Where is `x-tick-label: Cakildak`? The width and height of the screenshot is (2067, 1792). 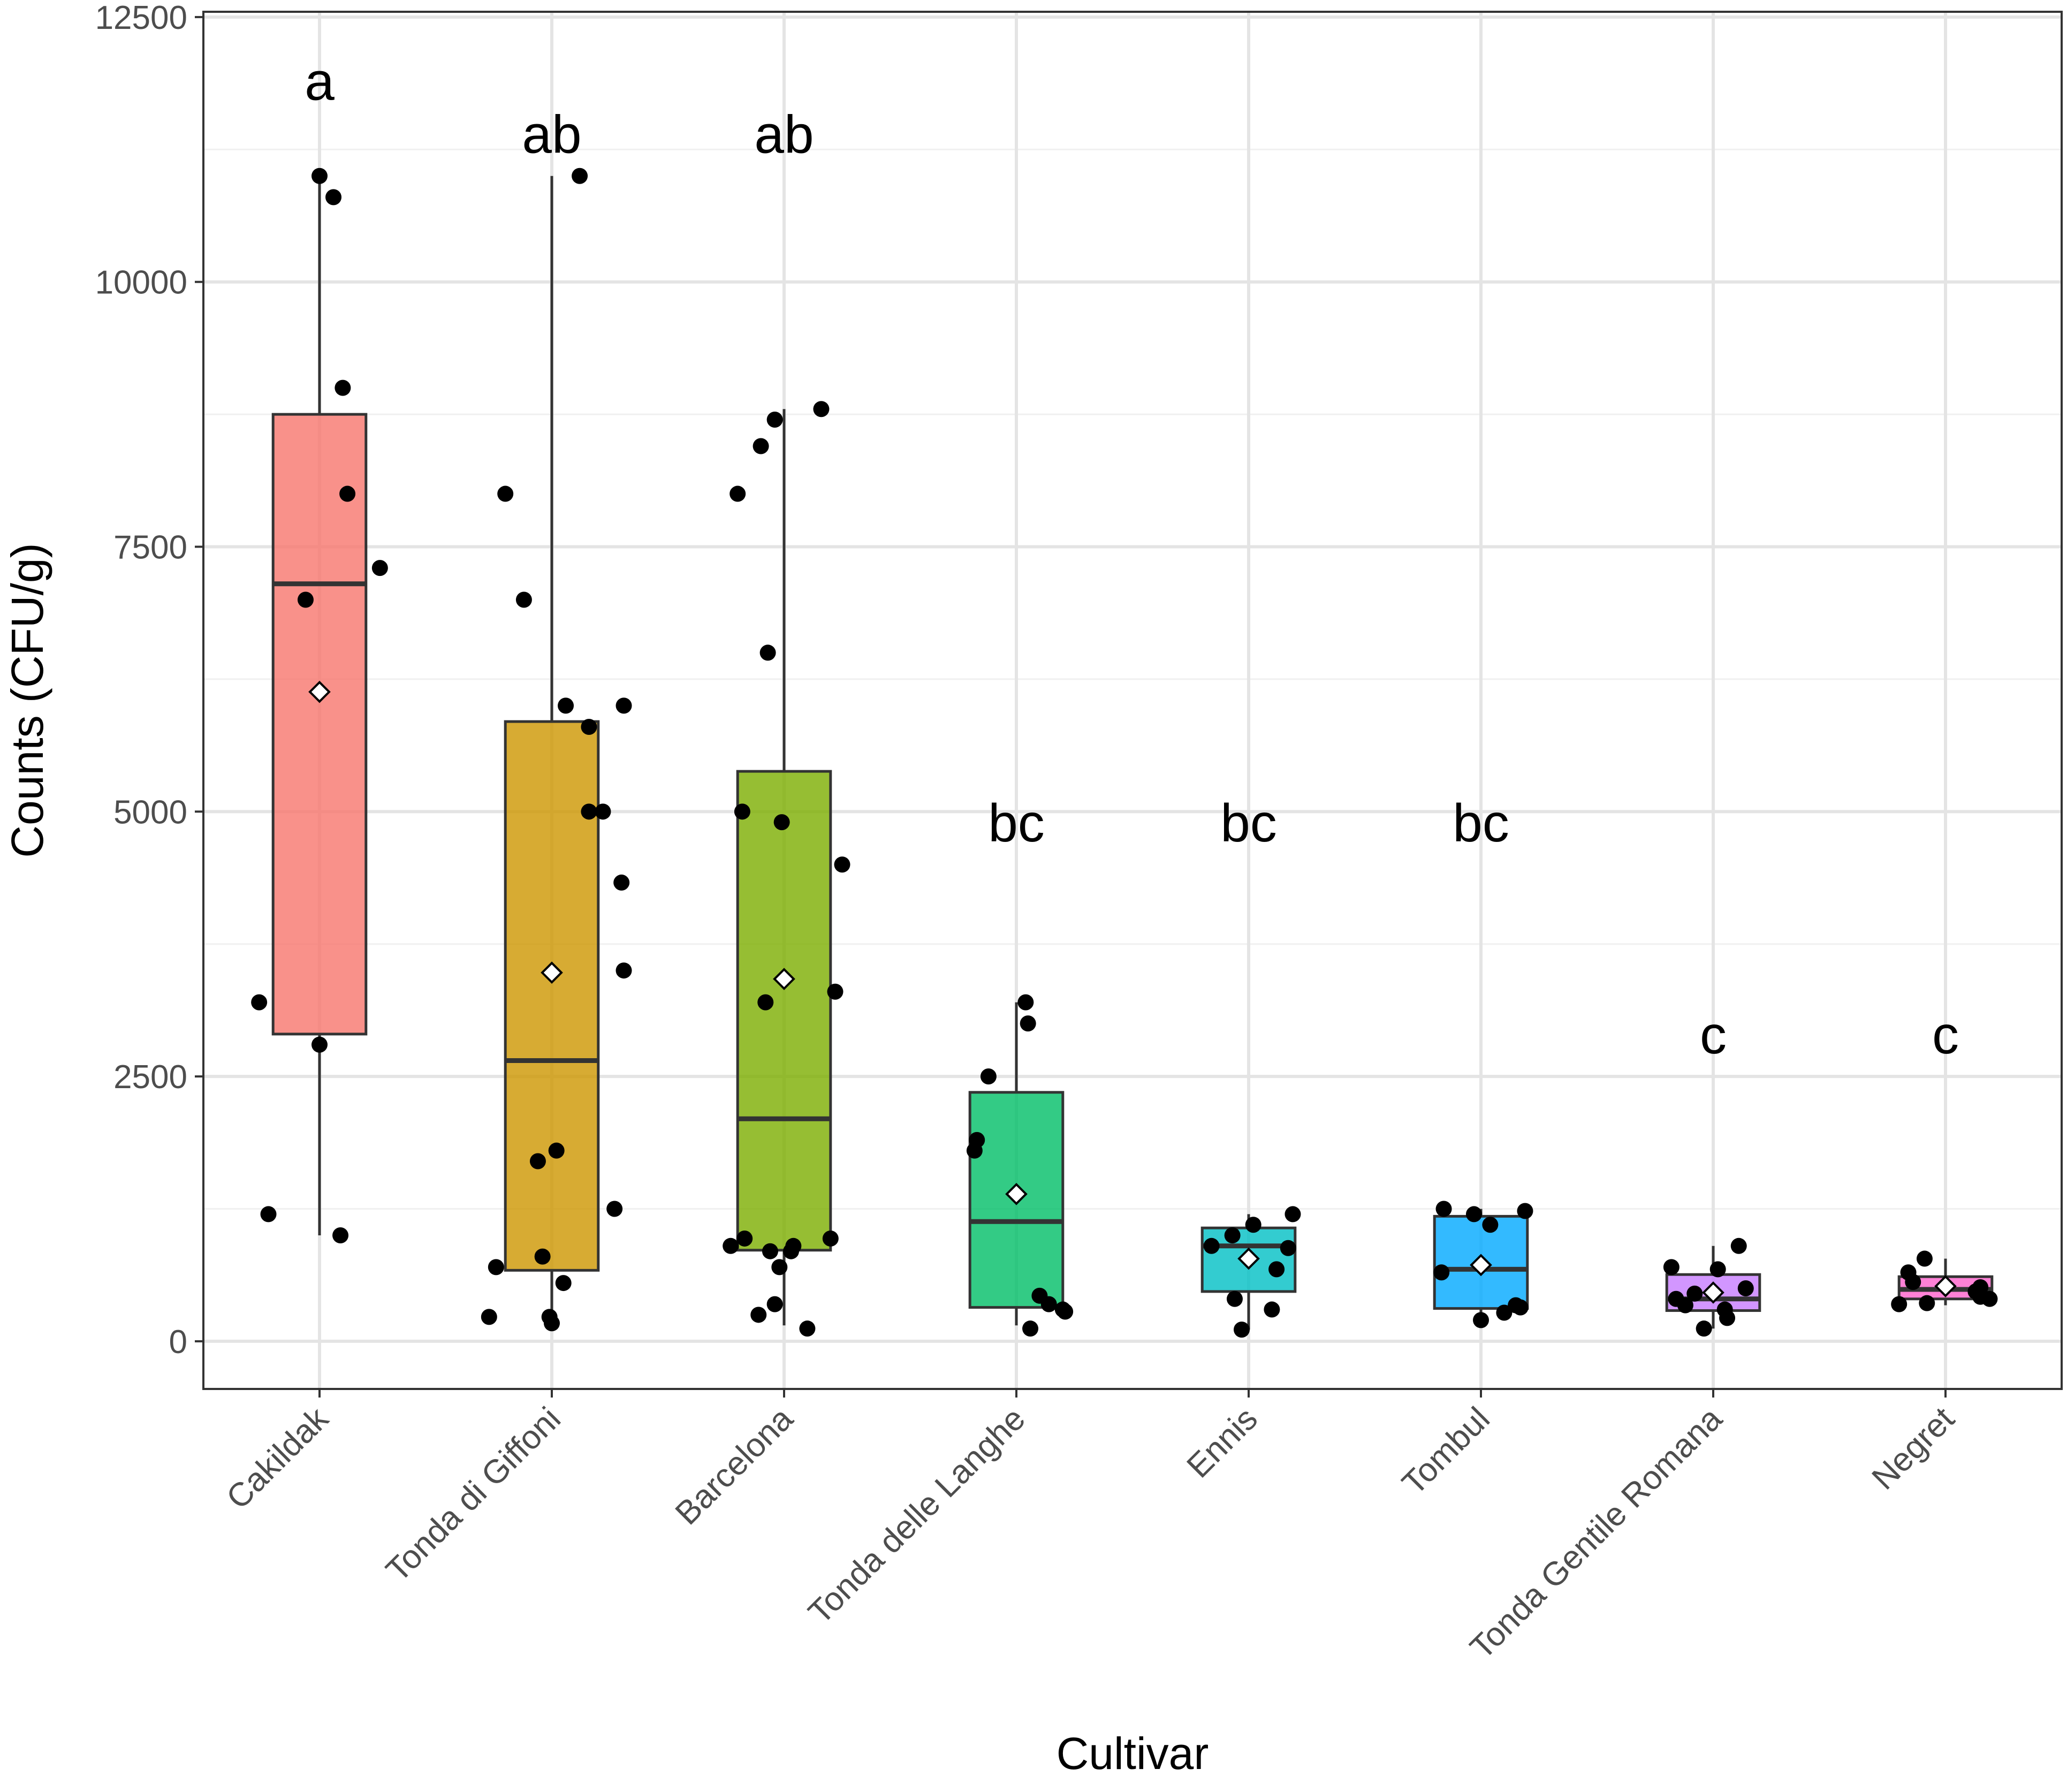 x-tick-label: Cakildak is located at coordinates (277, 1458).